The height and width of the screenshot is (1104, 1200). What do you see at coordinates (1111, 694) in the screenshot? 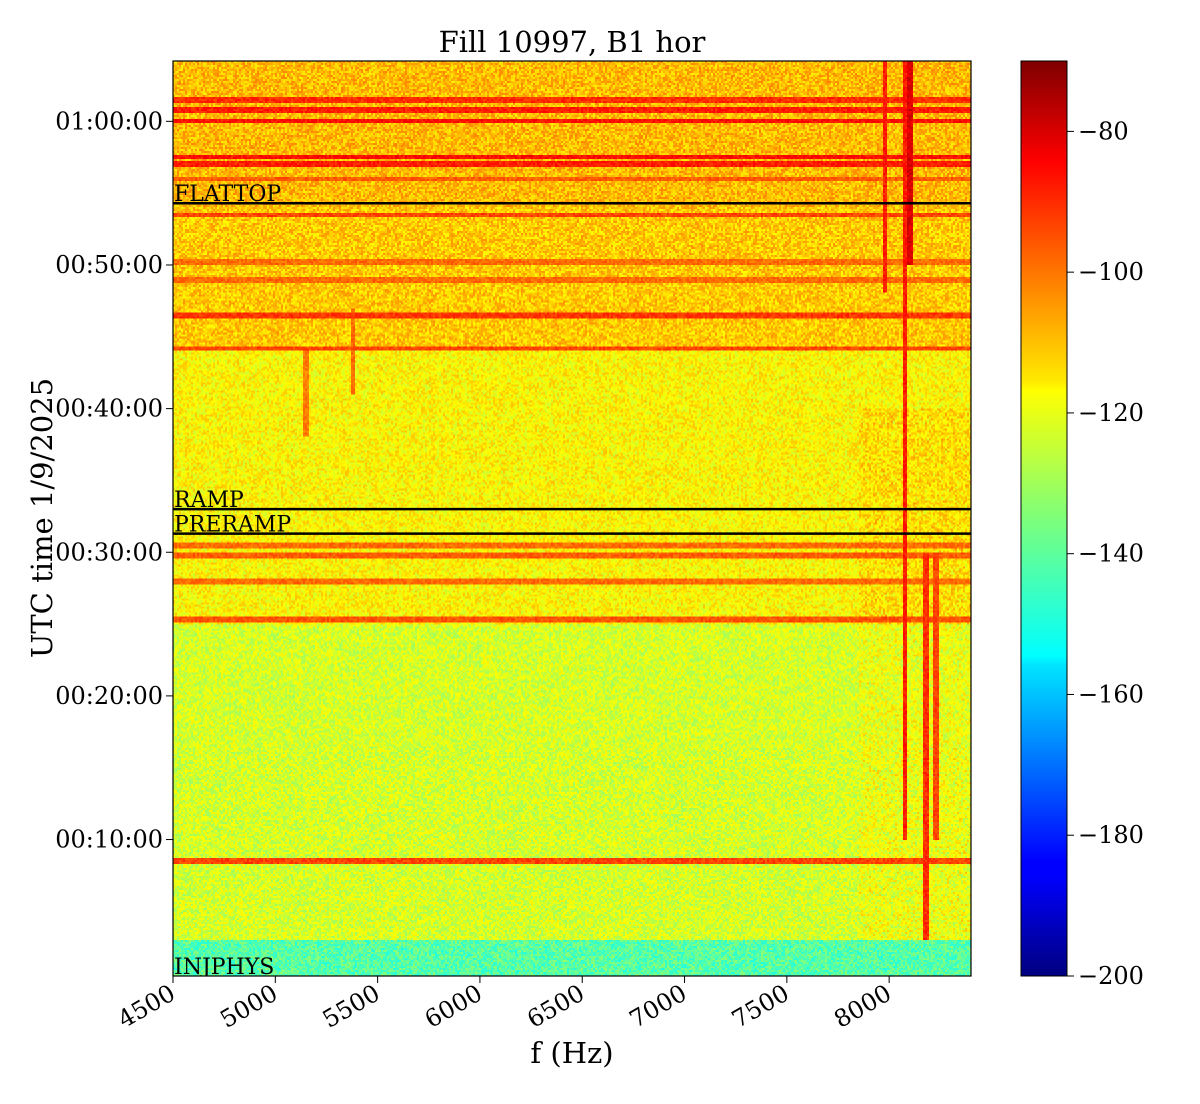
I see `colorbar-tick-label: −160` at bounding box center [1111, 694].